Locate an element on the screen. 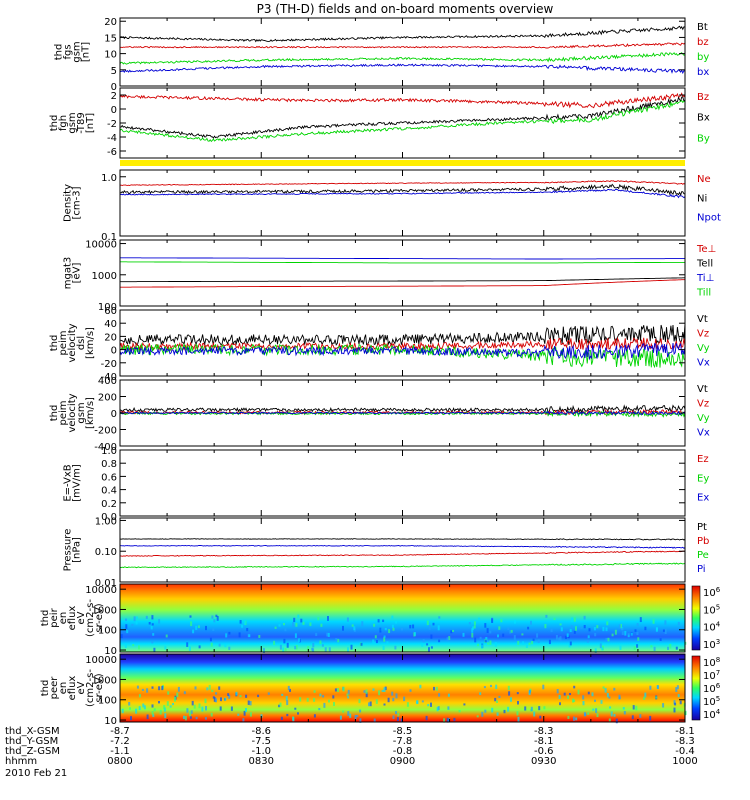 The height and width of the screenshot is (800, 750). x-axis-row-value: 0900 is located at coordinates (402, 761).